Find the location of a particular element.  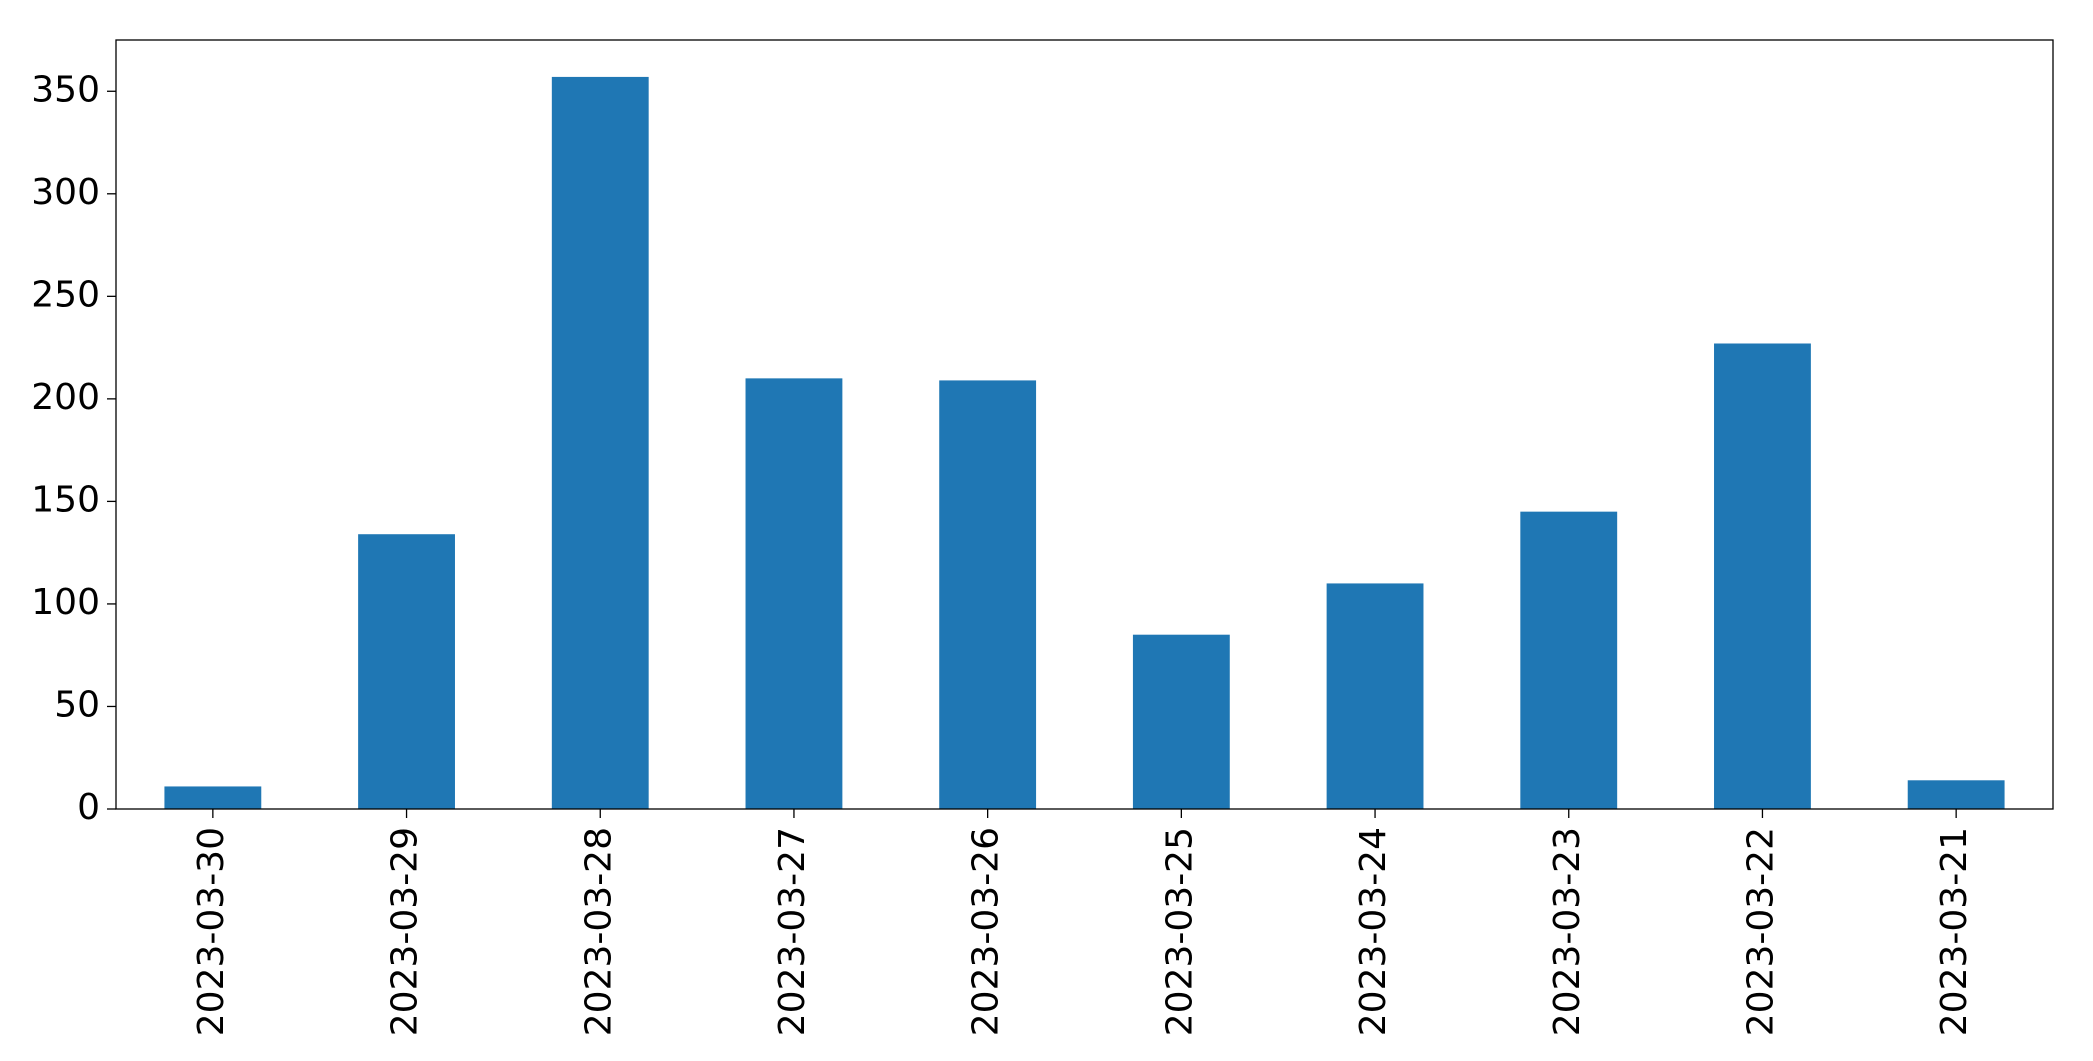

x-tick-label: 2023-03-22 is located at coordinates (1760, 931).